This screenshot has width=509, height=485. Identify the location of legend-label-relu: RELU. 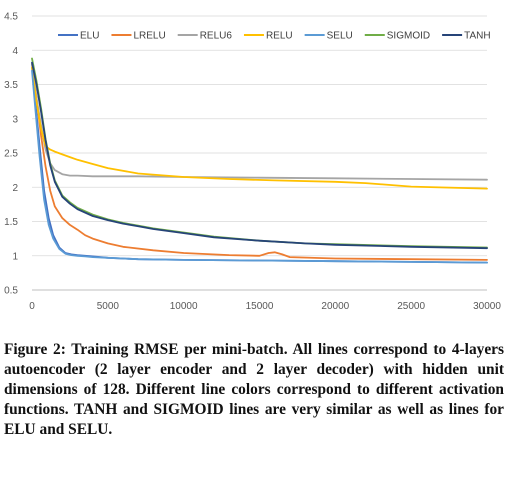
(279, 36).